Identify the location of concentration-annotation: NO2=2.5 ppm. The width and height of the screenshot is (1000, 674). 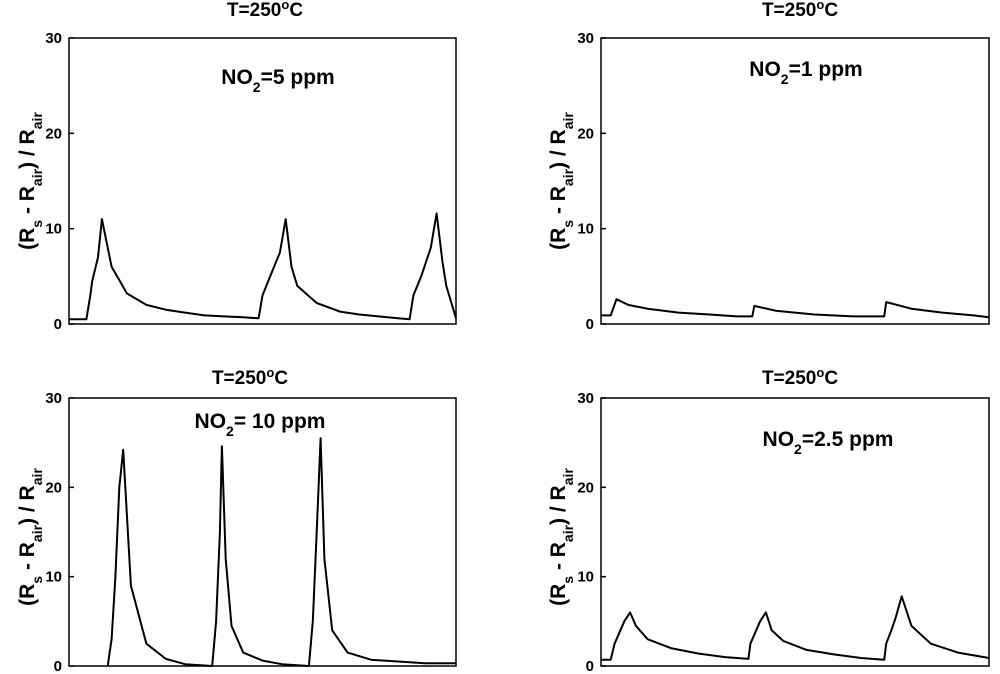
(828, 442).